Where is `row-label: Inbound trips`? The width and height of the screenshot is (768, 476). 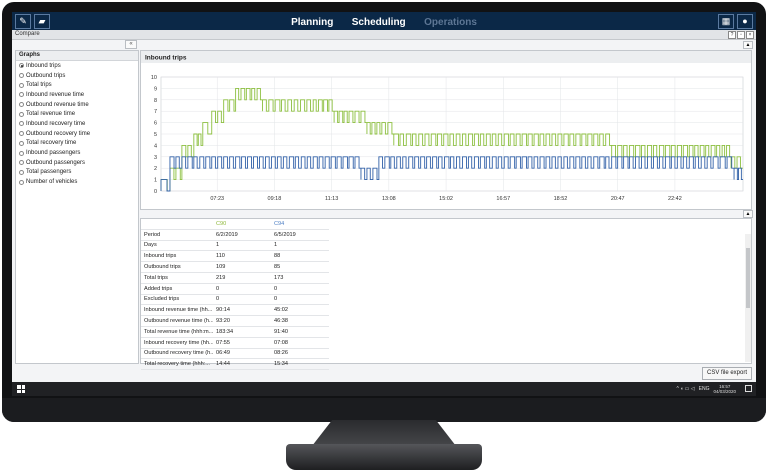
row-label: Inbound trips is located at coordinates (177, 256).